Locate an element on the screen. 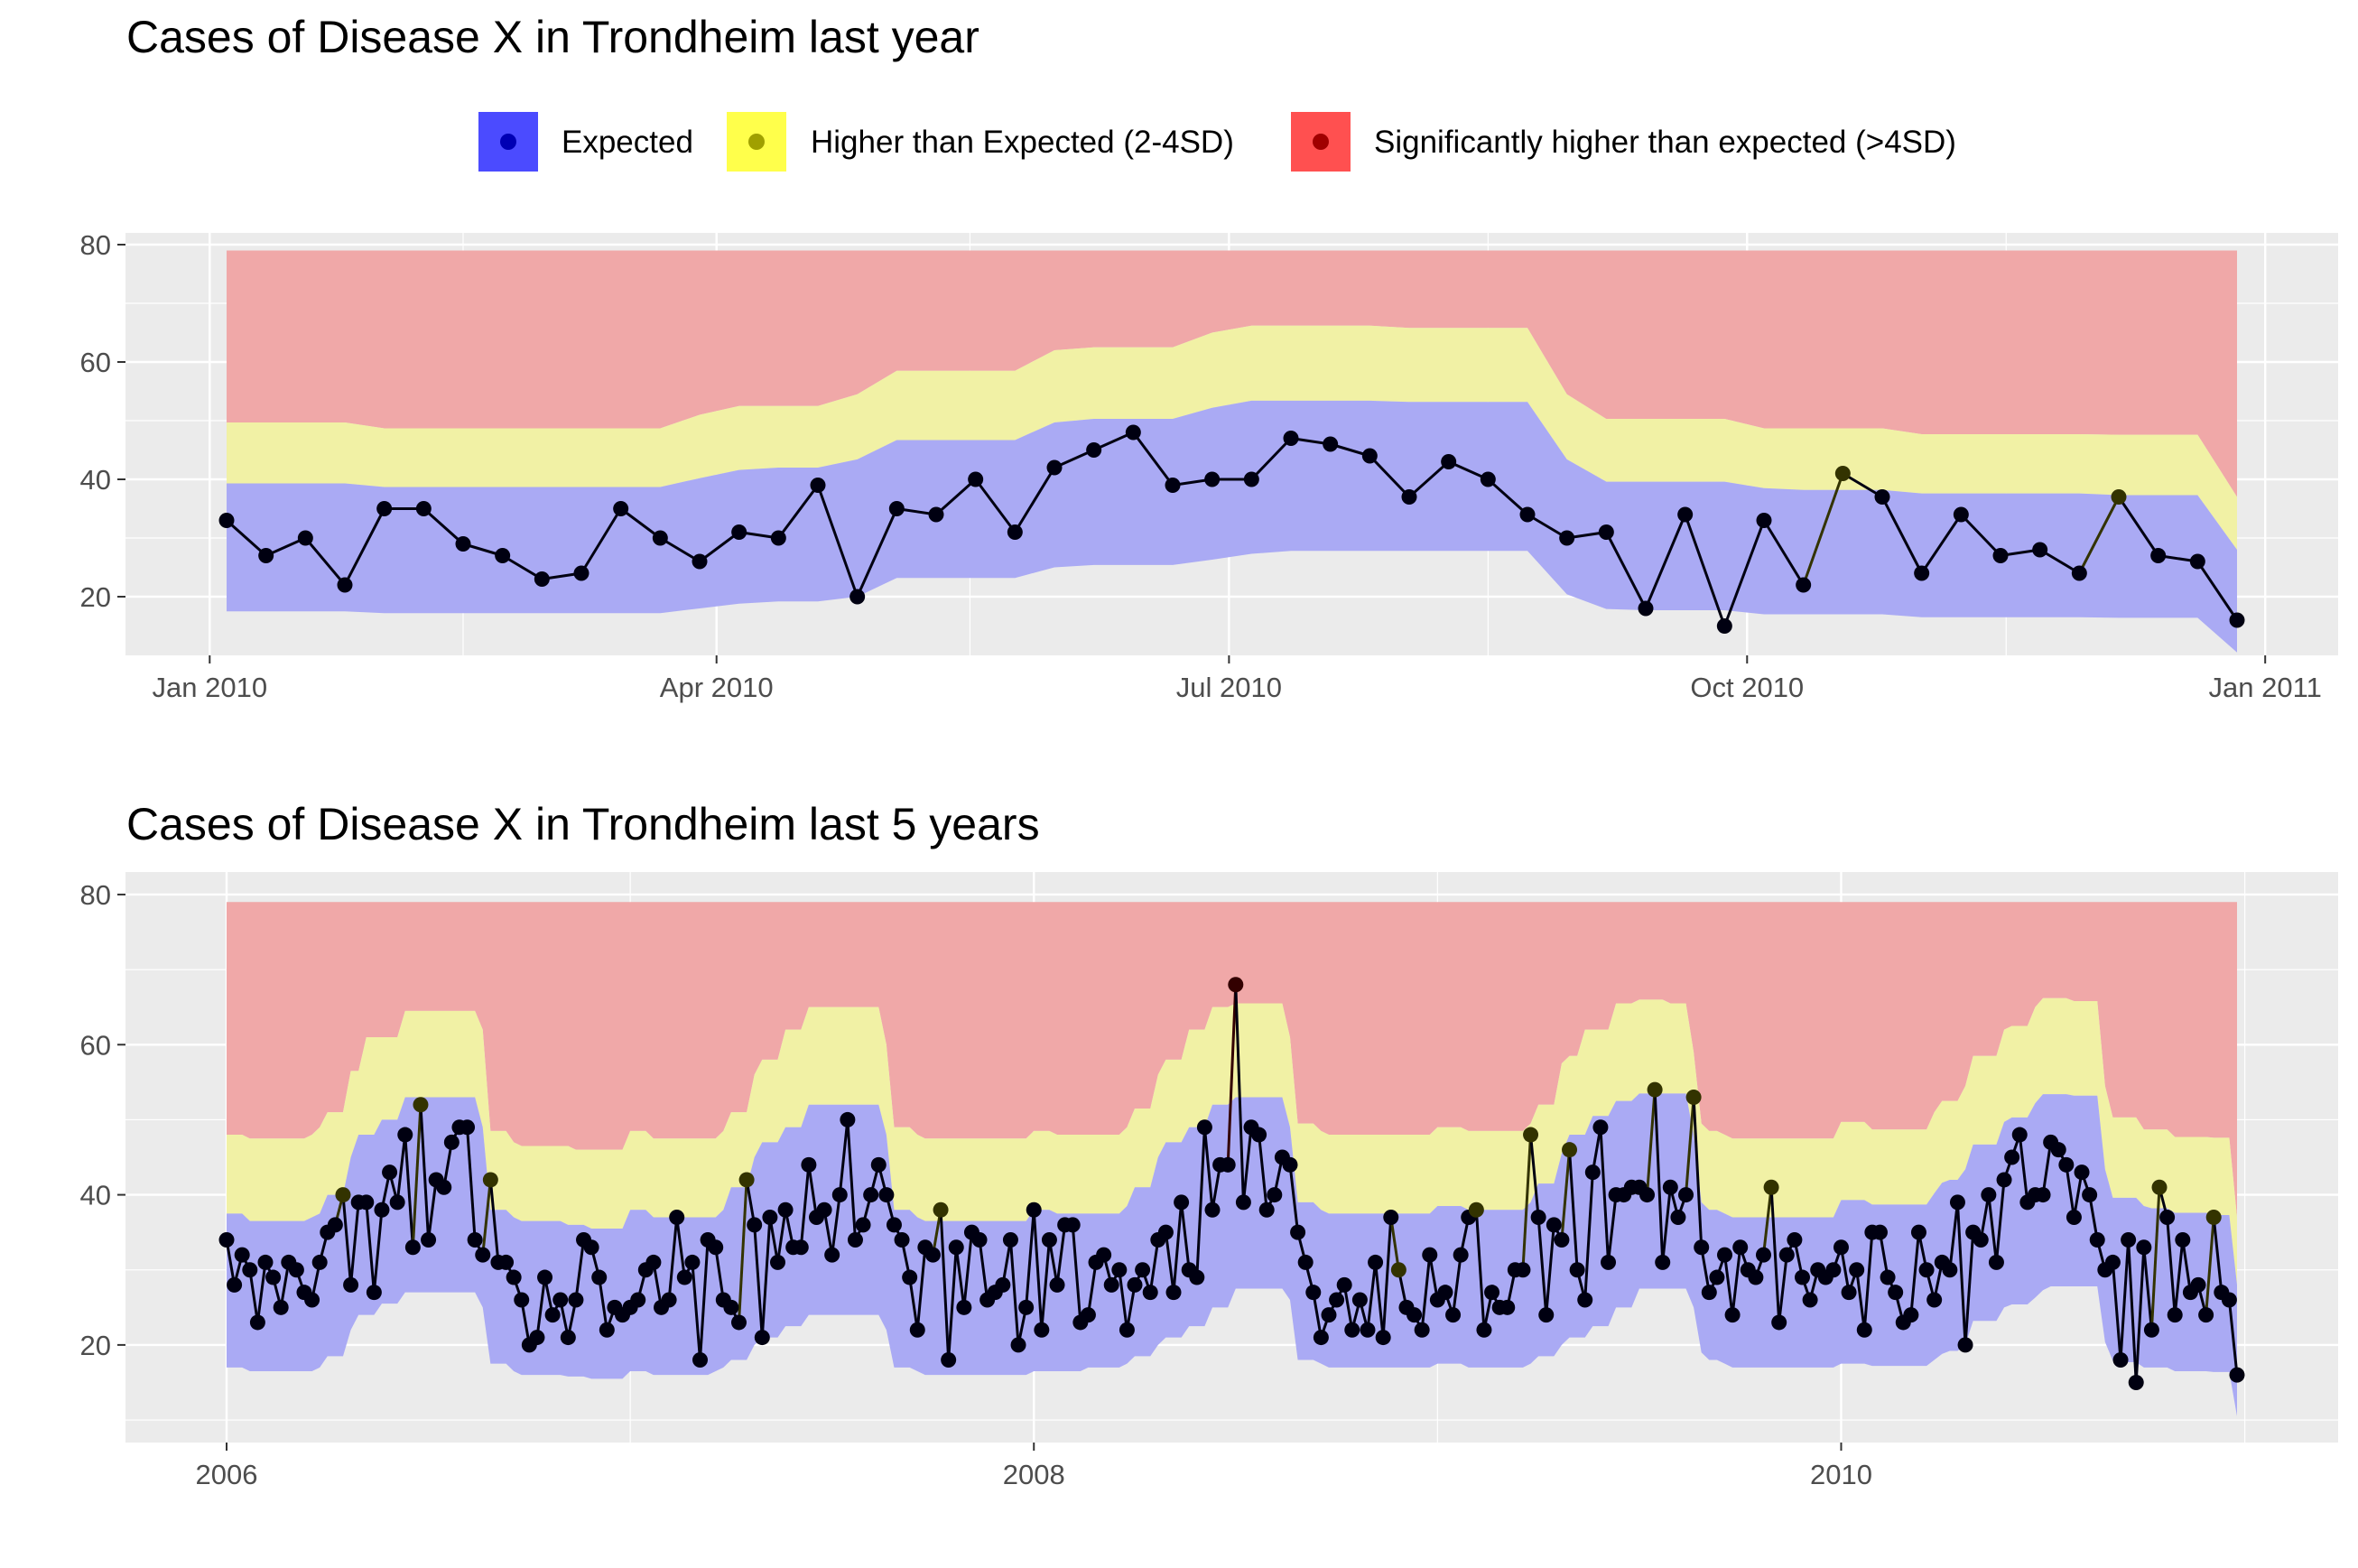 Image resolution: width=2358 pixels, height=1568 pixels. x-tick-label: Jul 2010 is located at coordinates (1229, 687).